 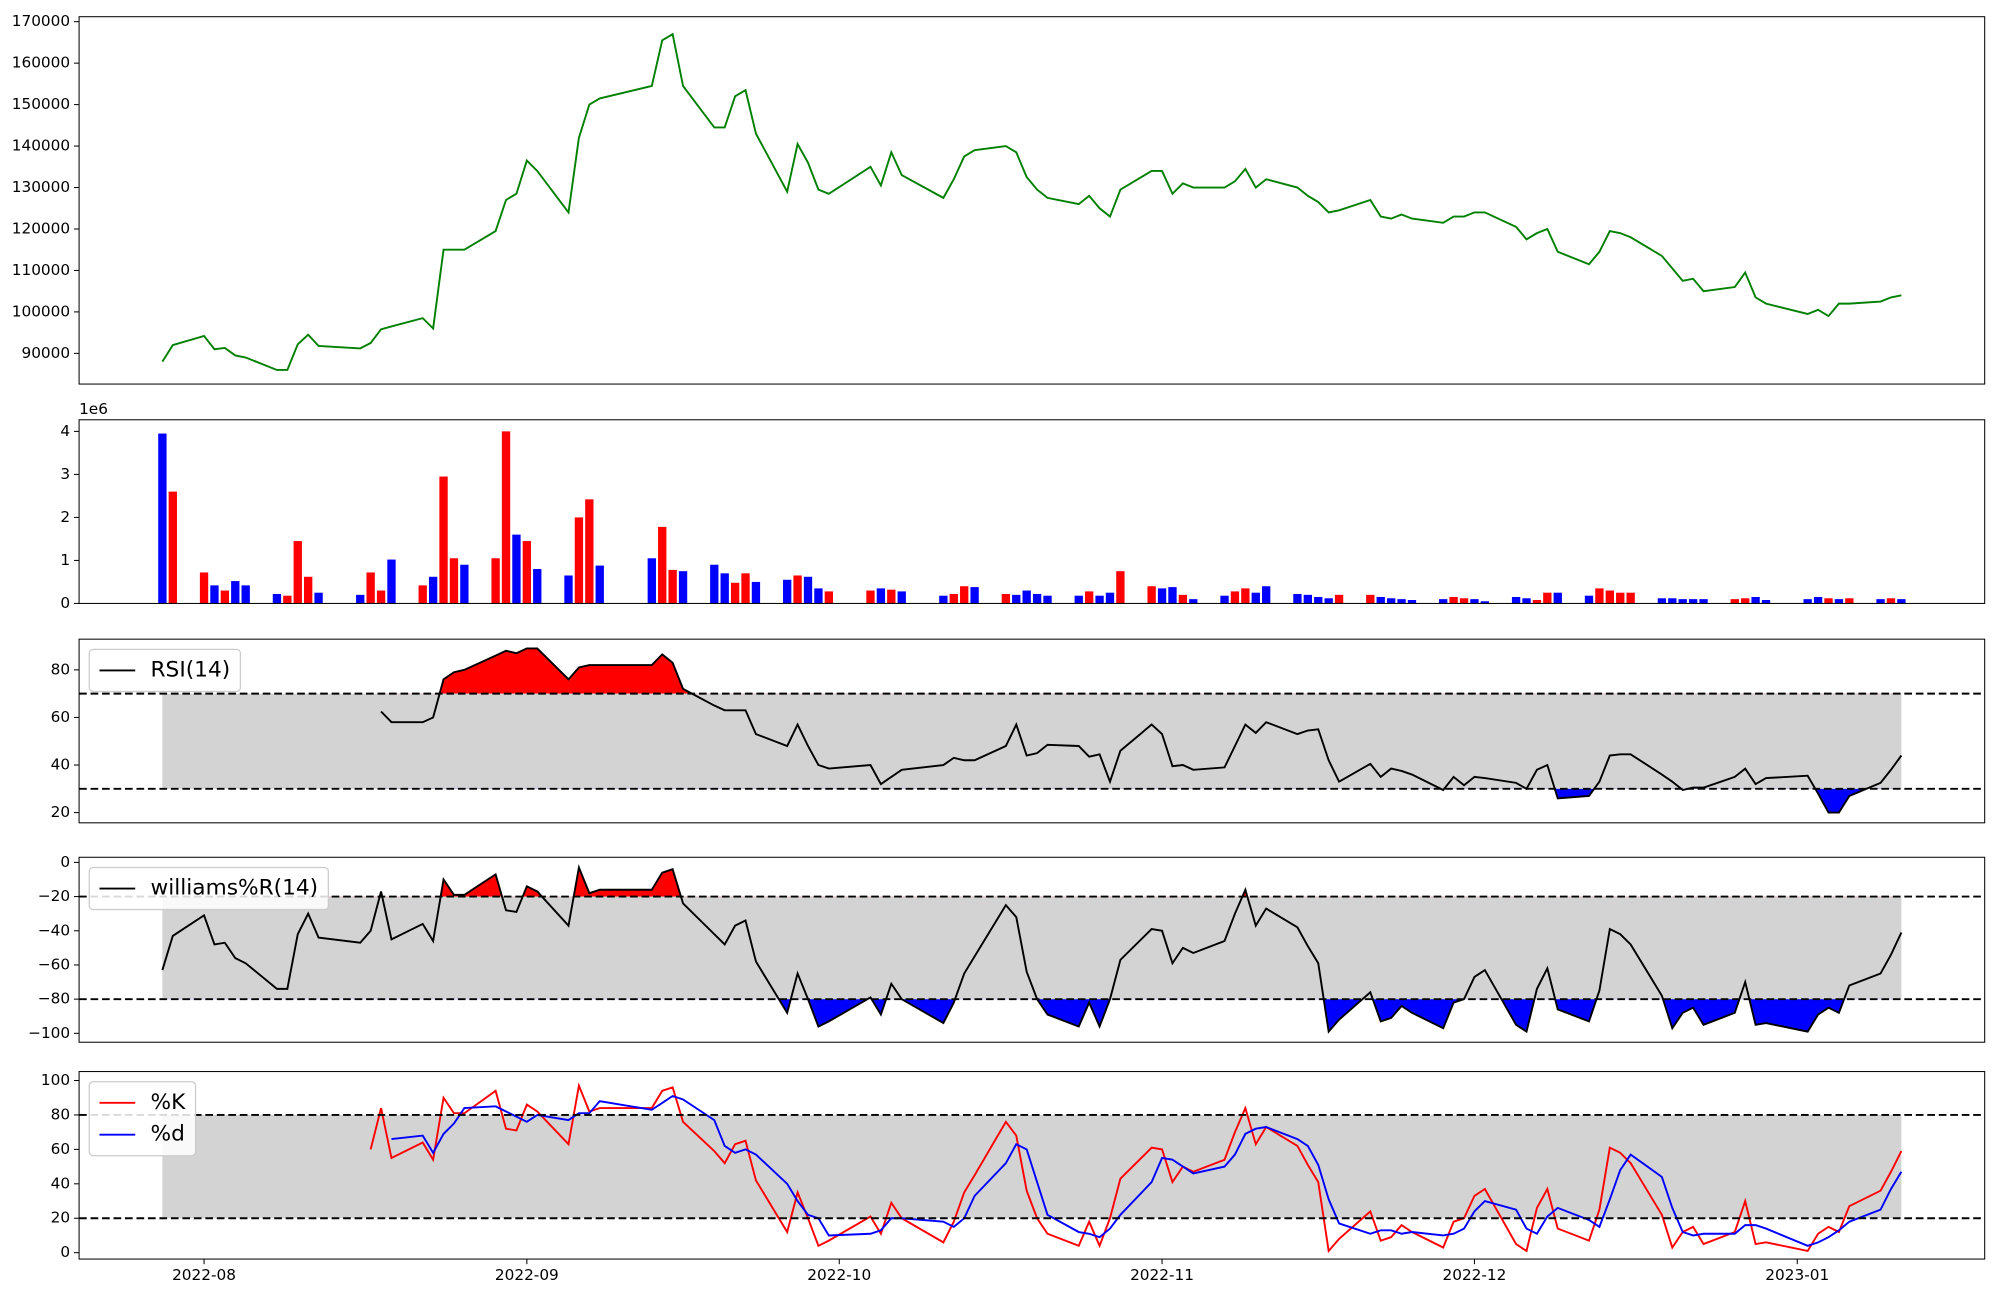 What do you see at coordinates (168, 1134) in the screenshot?
I see `legend-label: %d` at bounding box center [168, 1134].